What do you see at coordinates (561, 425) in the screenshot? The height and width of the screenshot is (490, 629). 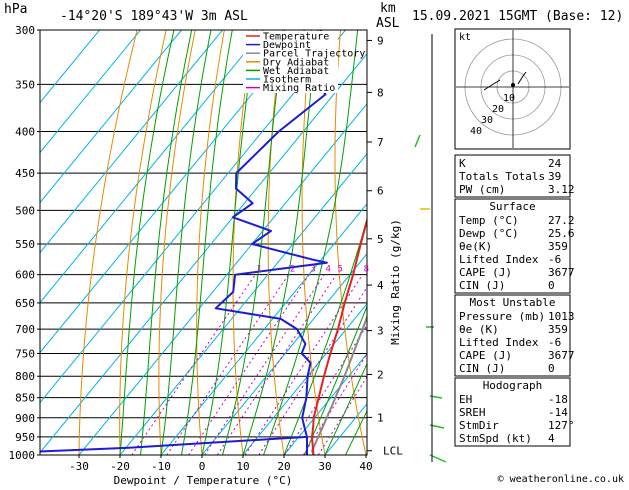 I see `hodograph-table-row-value: 127°` at bounding box center [561, 425].